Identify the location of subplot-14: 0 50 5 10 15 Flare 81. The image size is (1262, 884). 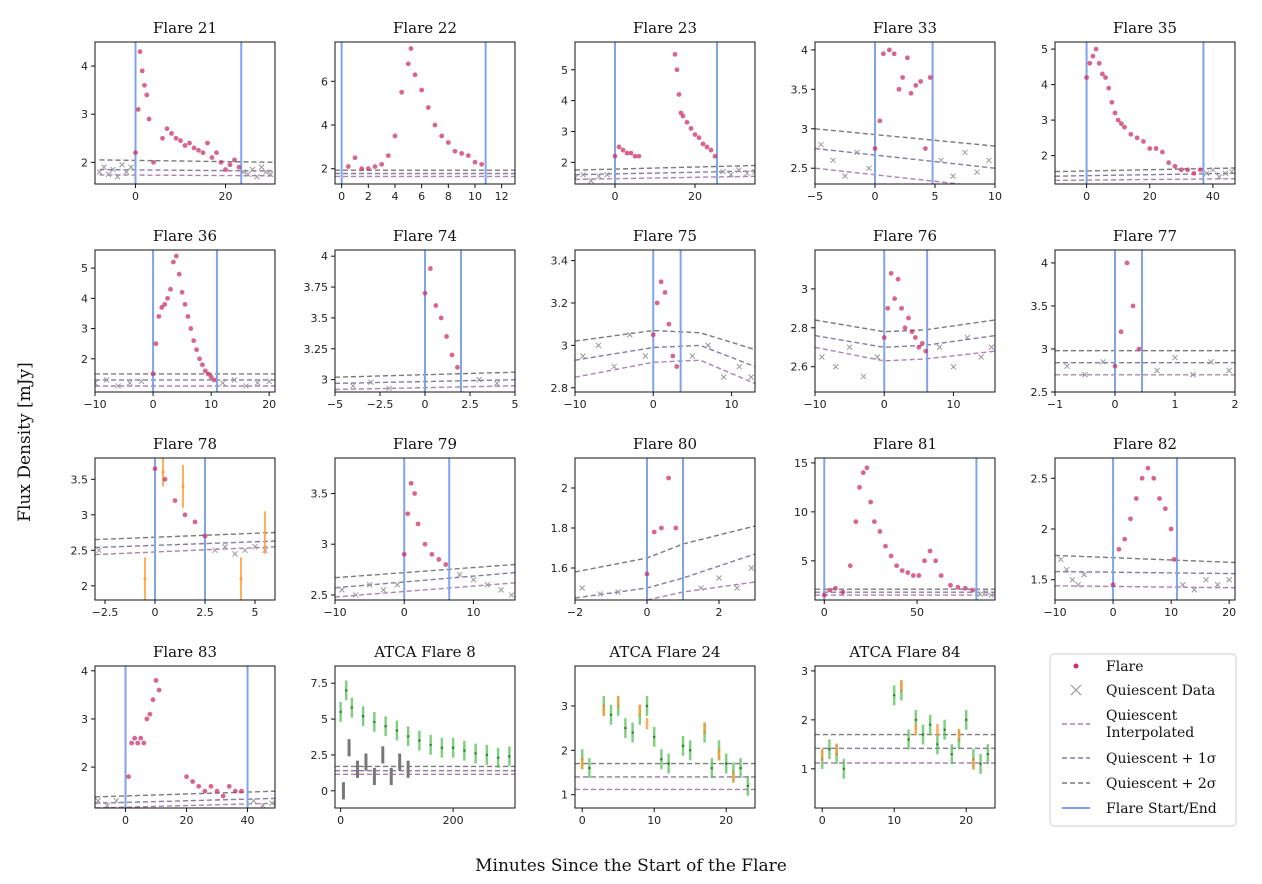
(895, 527).